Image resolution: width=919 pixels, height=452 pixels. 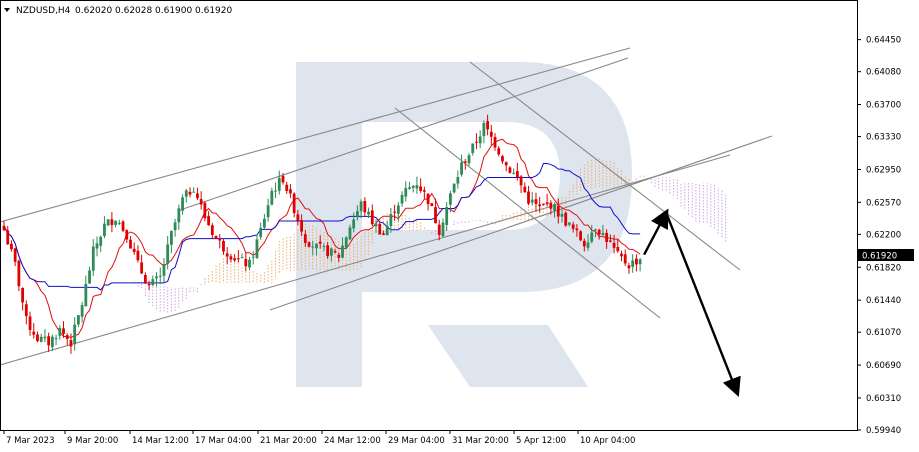 What do you see at coordinates (883, 106) in the screenshot?
I see `y-tick-label: 0.63700` at bounding box center [883, 106].